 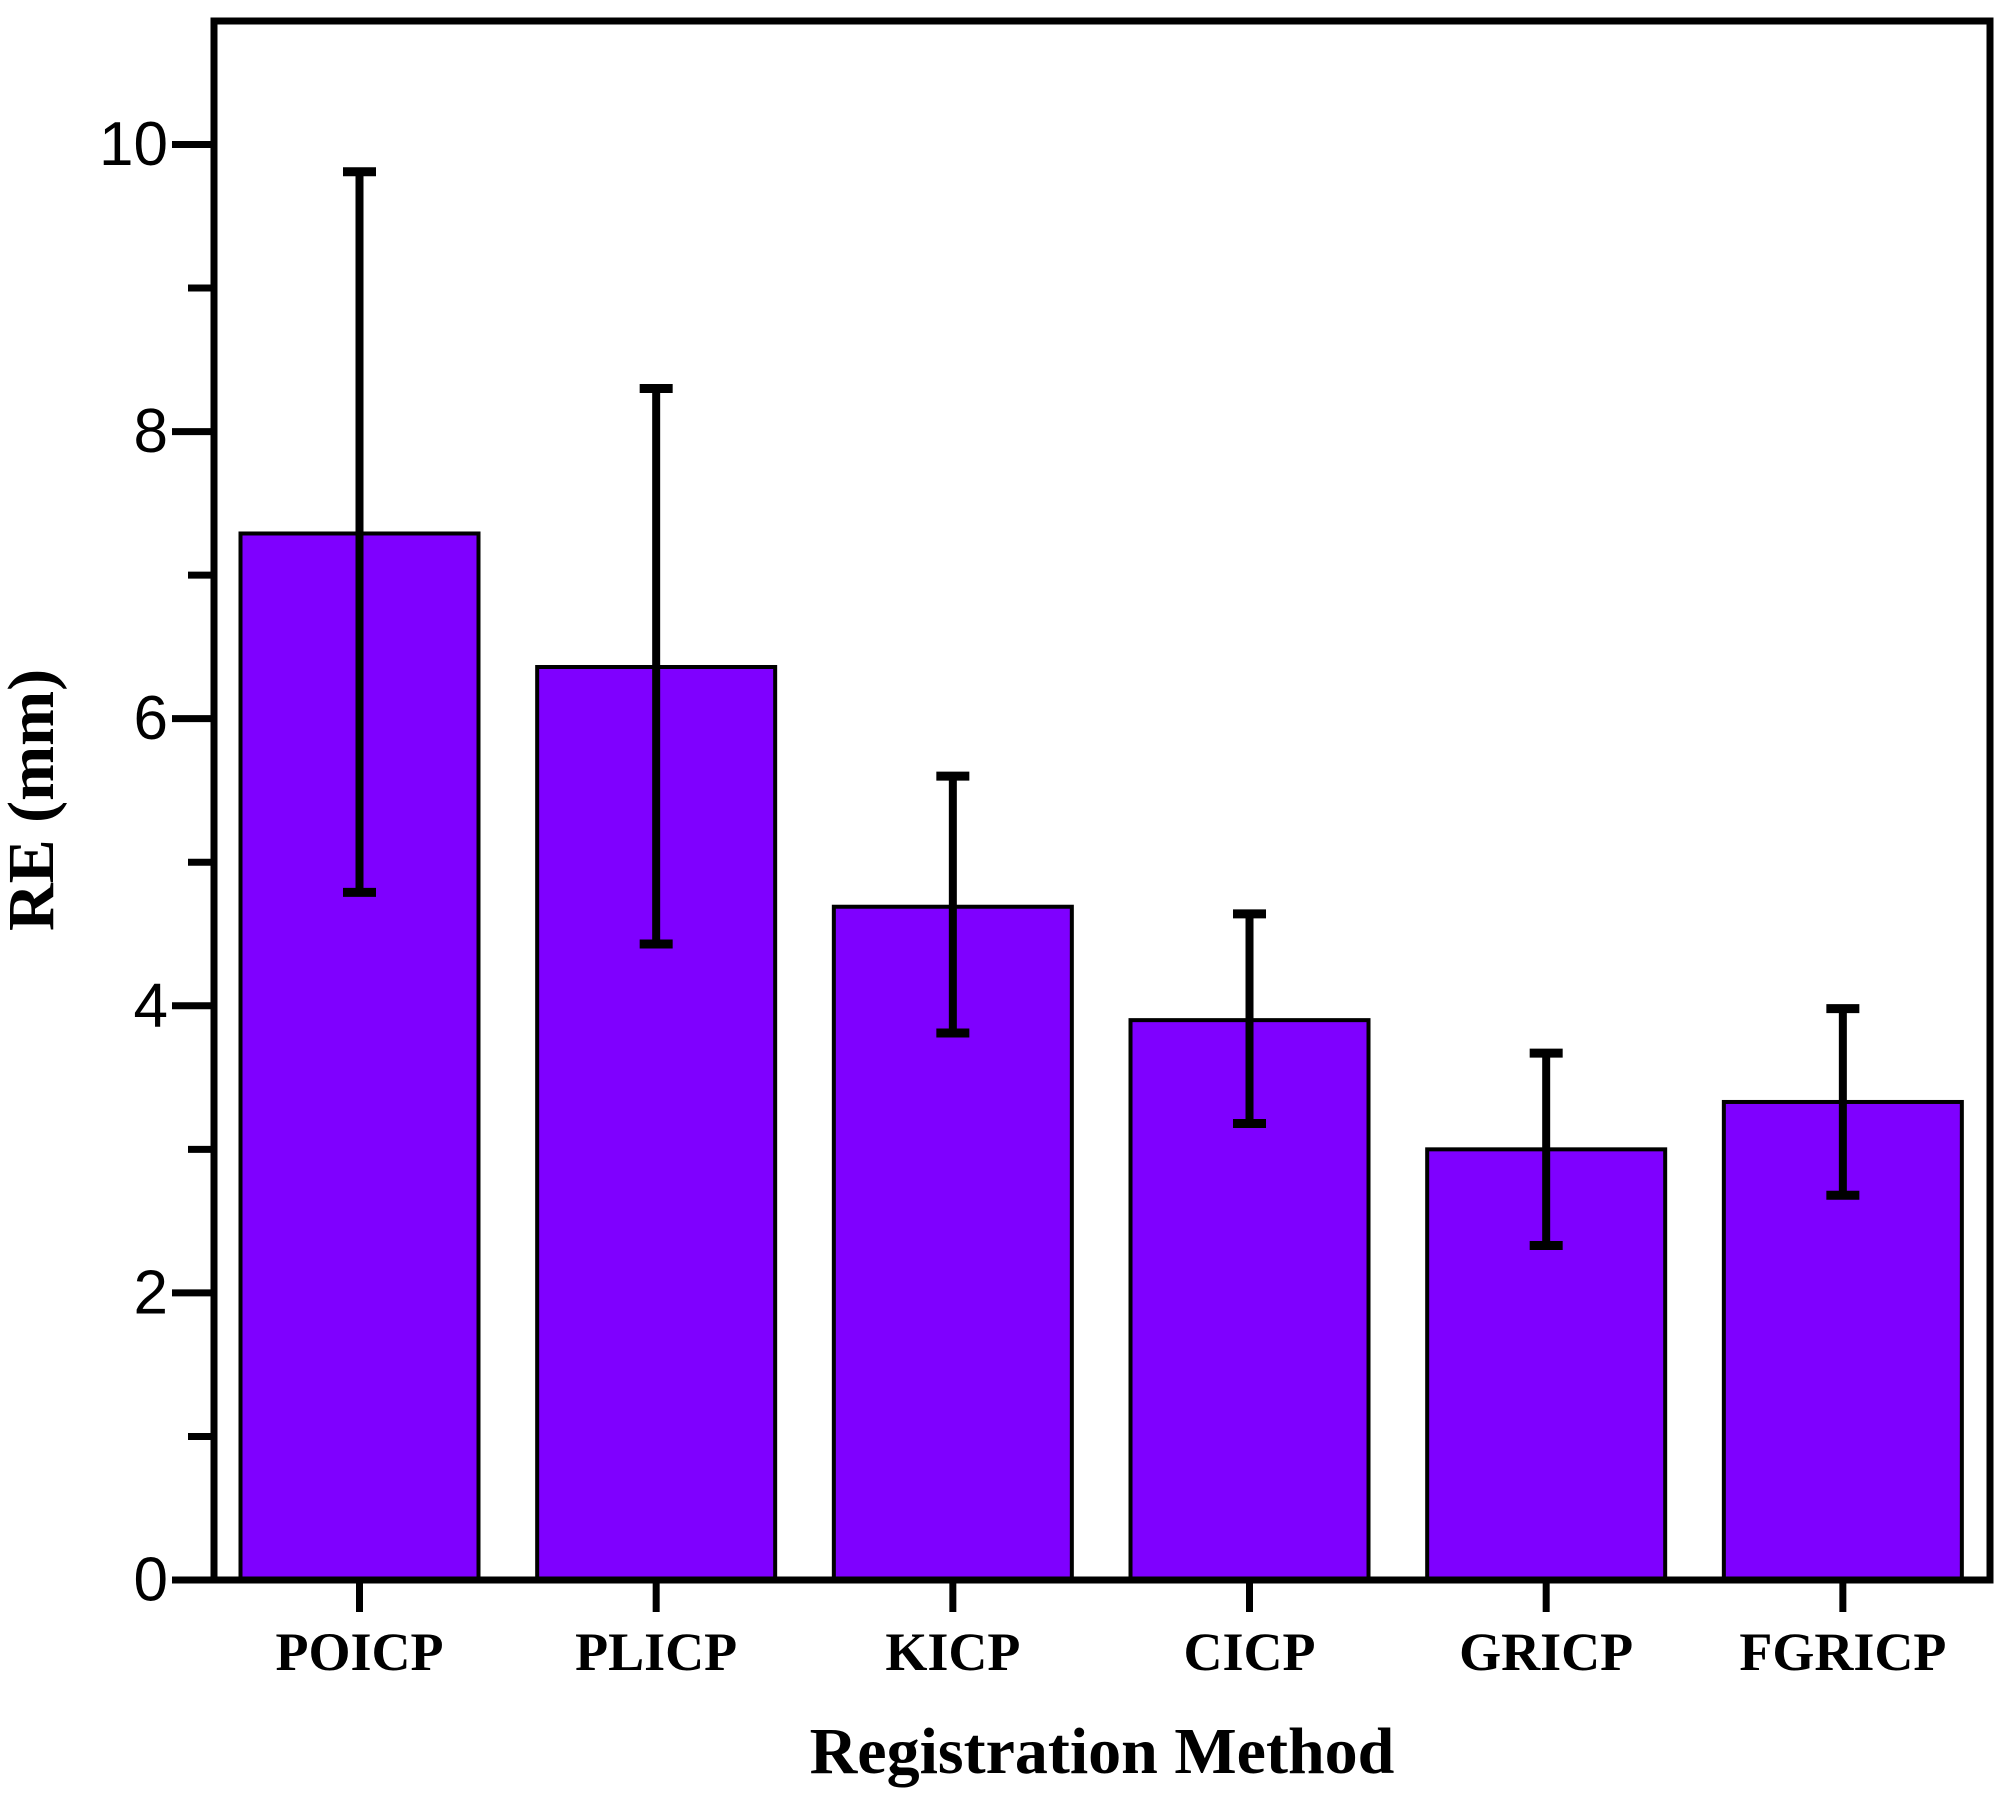 I want to click on x-category-label: KICP, so click(x=952, y=1652).